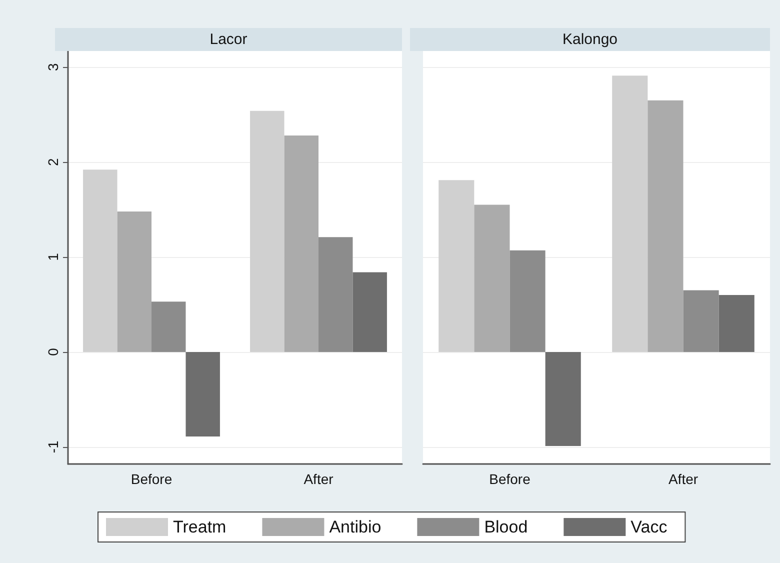 The height and width of the screenshot is (563, 780). What do you see at coordinates (53, 447) in the screenshot?
I see `y-tick-label: -1` at bounding box center [53, 447].